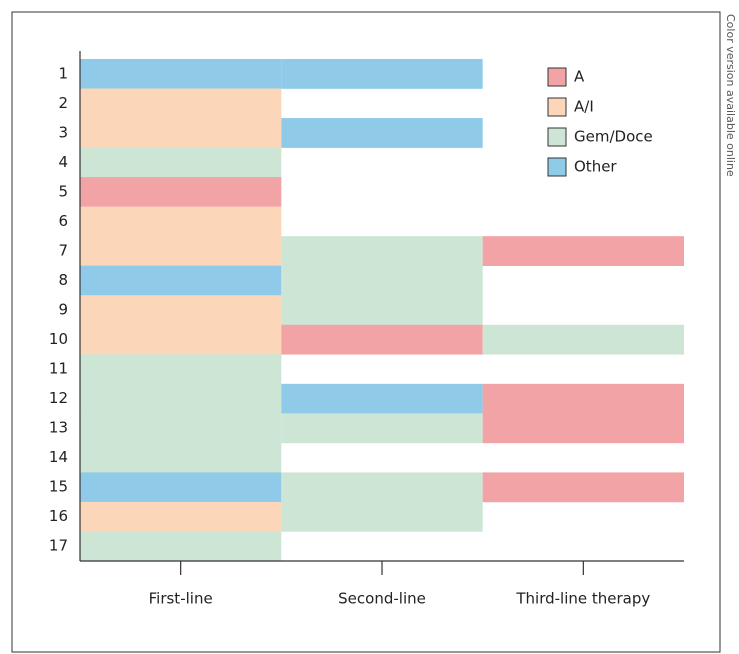  What do you see at coordinates (595, 167) in the screenshot?
I see `legend-label: Other` at bounding box center [595, 167].